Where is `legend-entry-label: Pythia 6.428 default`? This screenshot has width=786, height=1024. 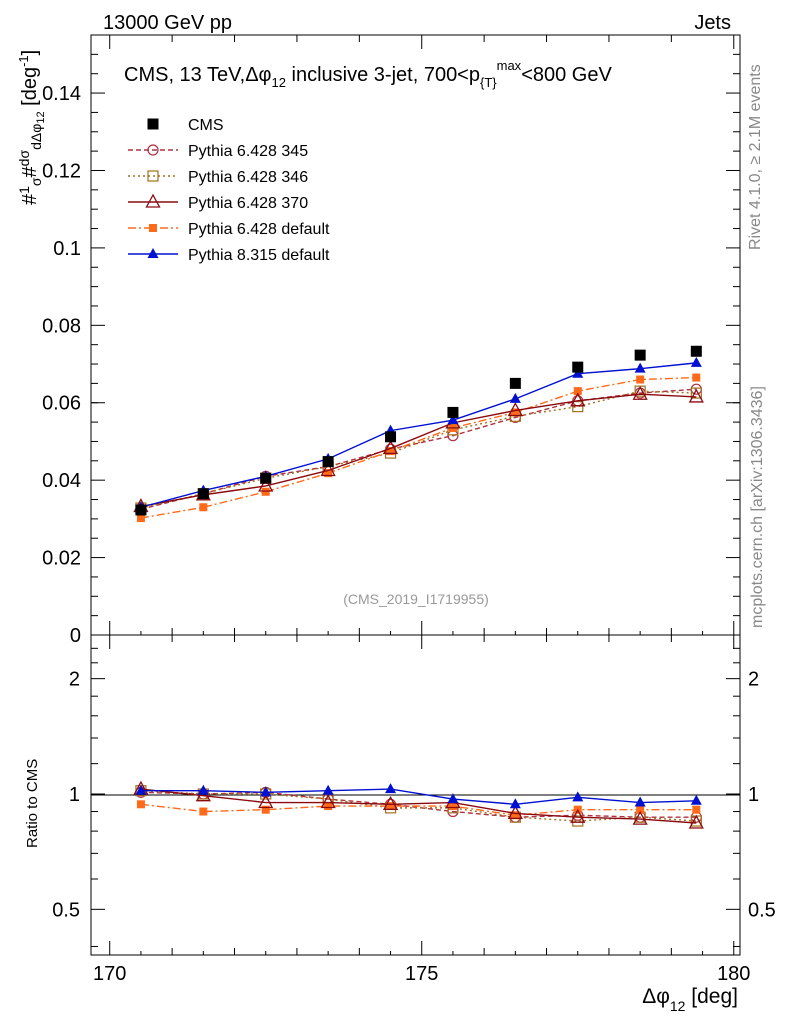
legend-entry-label: Pythia 6.428 default is located at coordinates (259, 229).